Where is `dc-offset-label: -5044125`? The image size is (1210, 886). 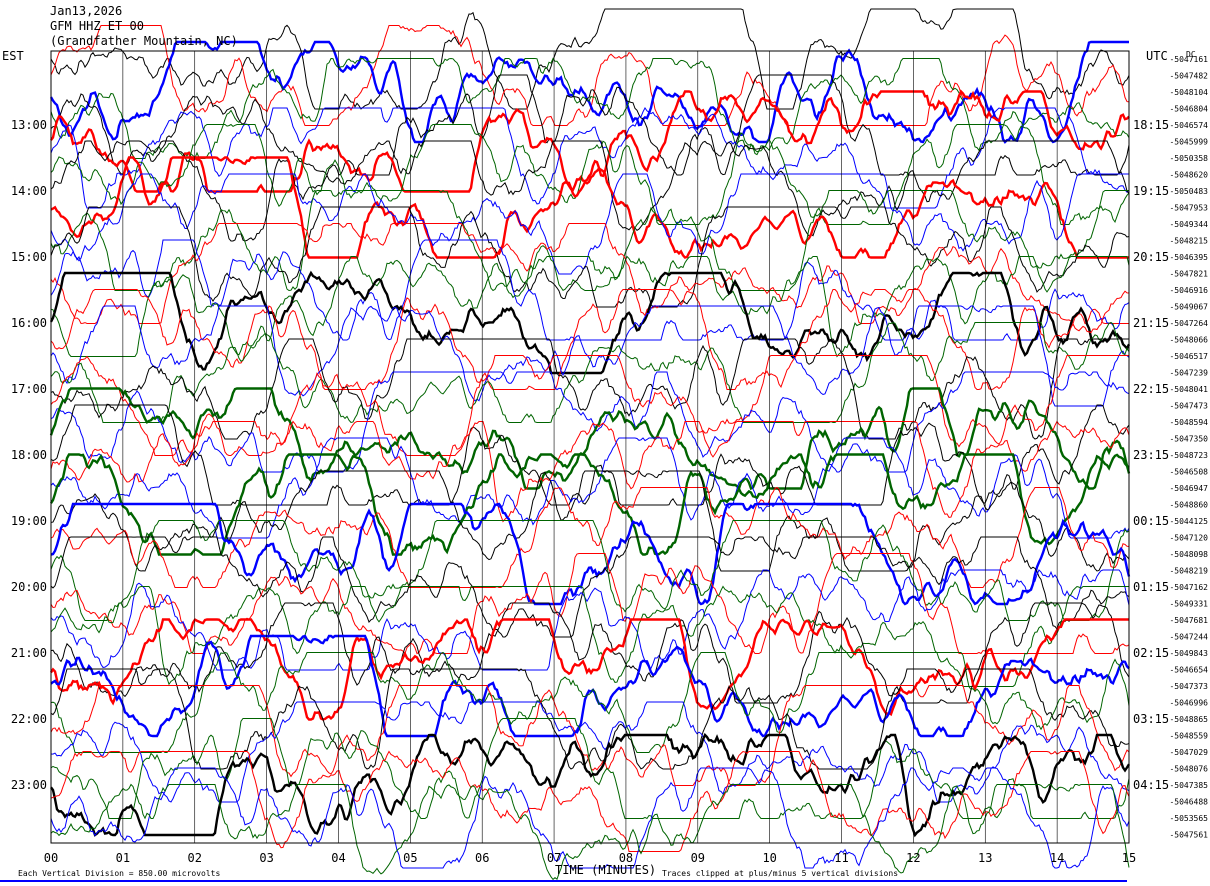 dc-offset-label: -5044125 is located at coordinates (1188, 521).